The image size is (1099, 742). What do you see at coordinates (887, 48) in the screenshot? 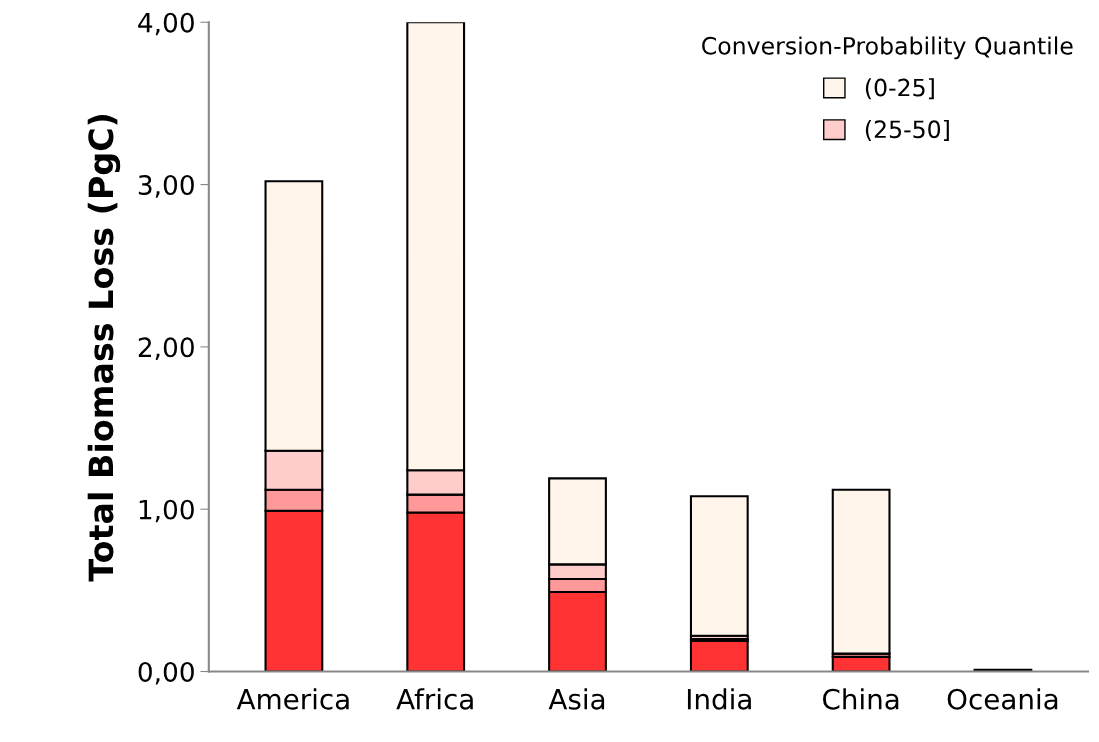
I see `legend-title: Conversion-Probability Quantile` at bounding box center [887, 48].